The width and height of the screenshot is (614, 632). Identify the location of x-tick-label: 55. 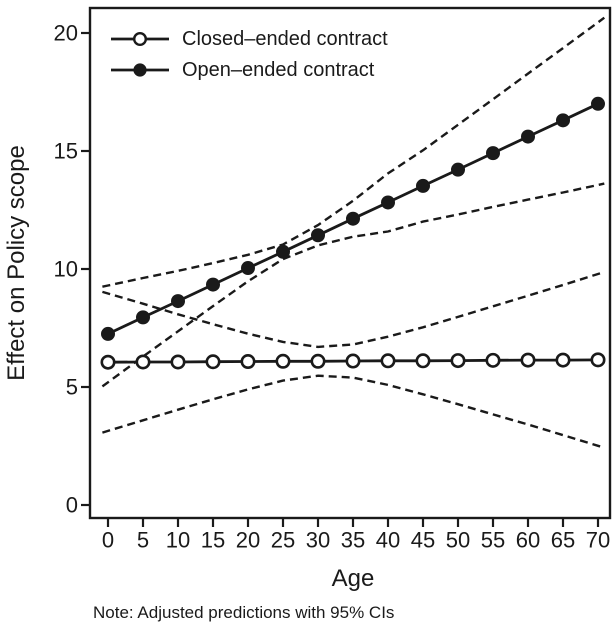
(493, 540).